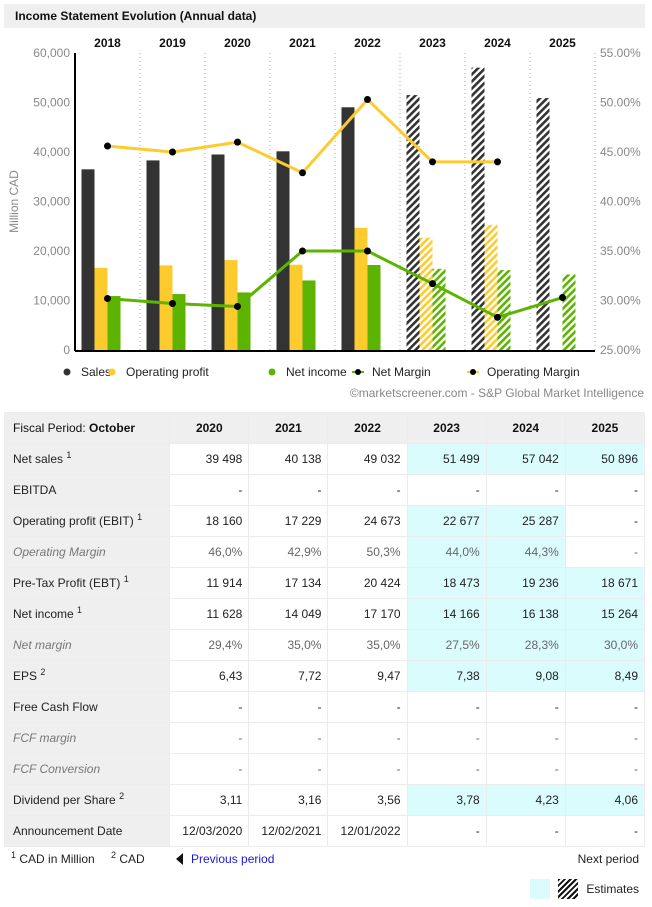  I want to click on table-row: Free Cash Flow - - - - - -, so click(324, 707).